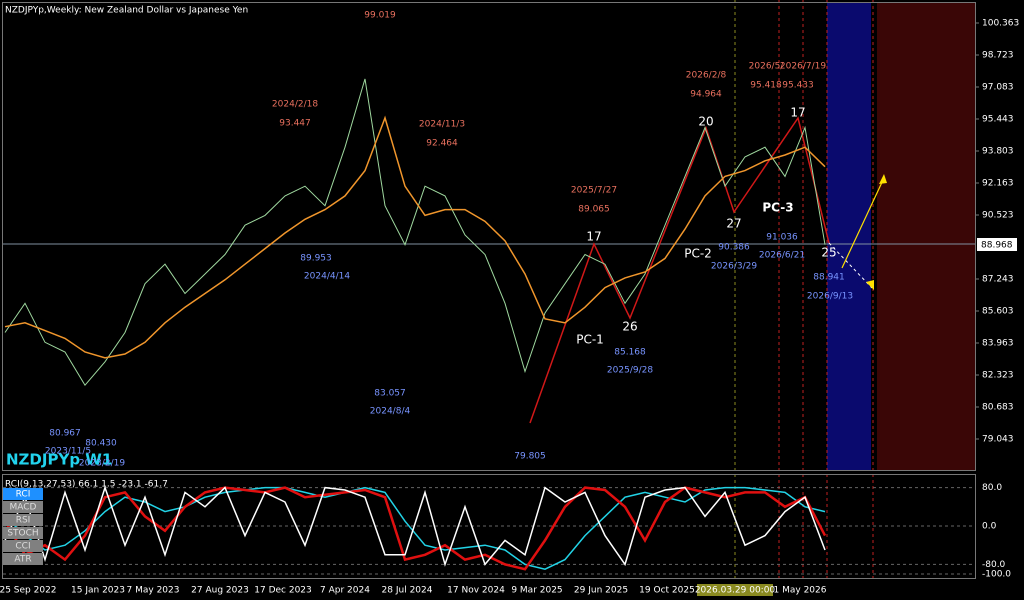 The height and width of the screenshot is (600, 1024). What do you see at coordinates (998, 183) in the screenshot?
I see `y-tick-label: 92.163` at bounding box center [998, 183].